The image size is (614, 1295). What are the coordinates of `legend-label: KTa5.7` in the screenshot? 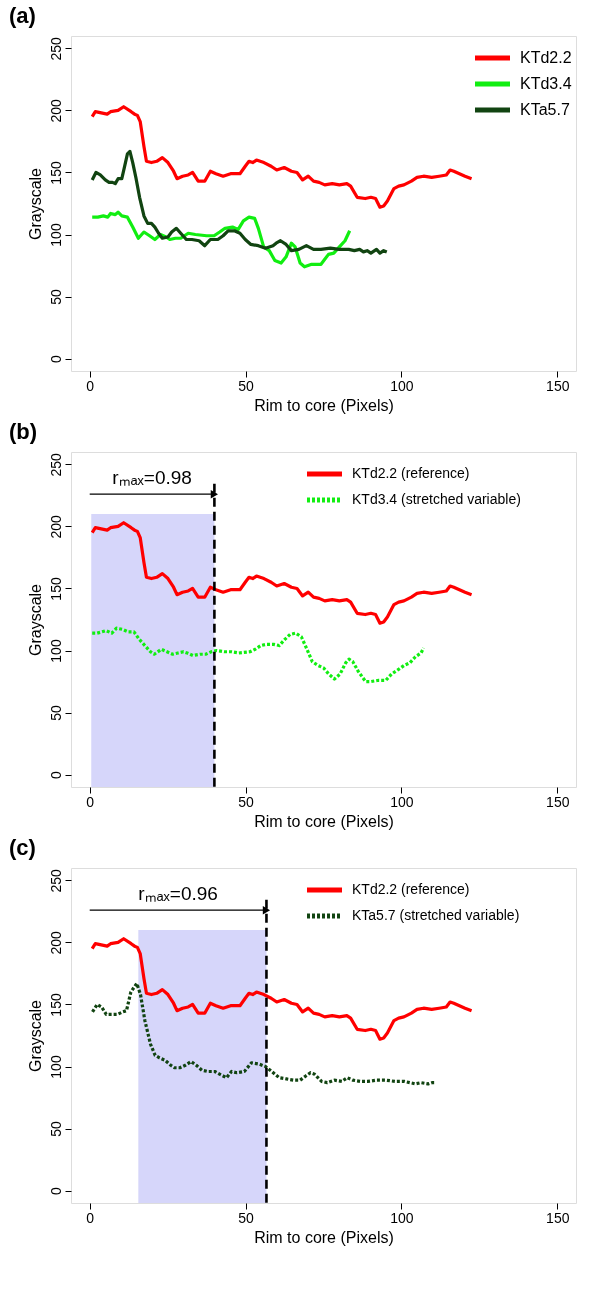 It's located at (545, 109).